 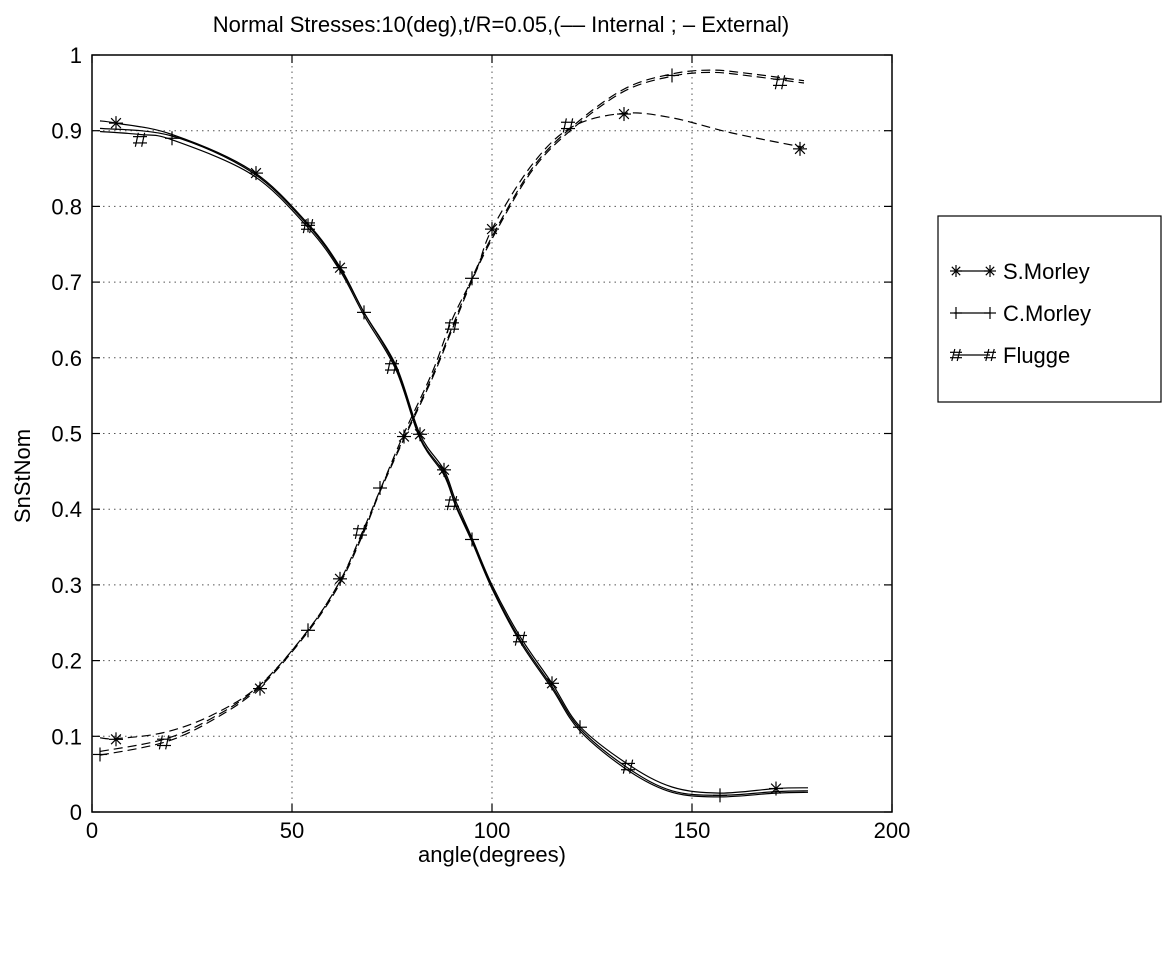 I want to click on legend-item-flugge: Flugge, so click(x=1010, y=355).